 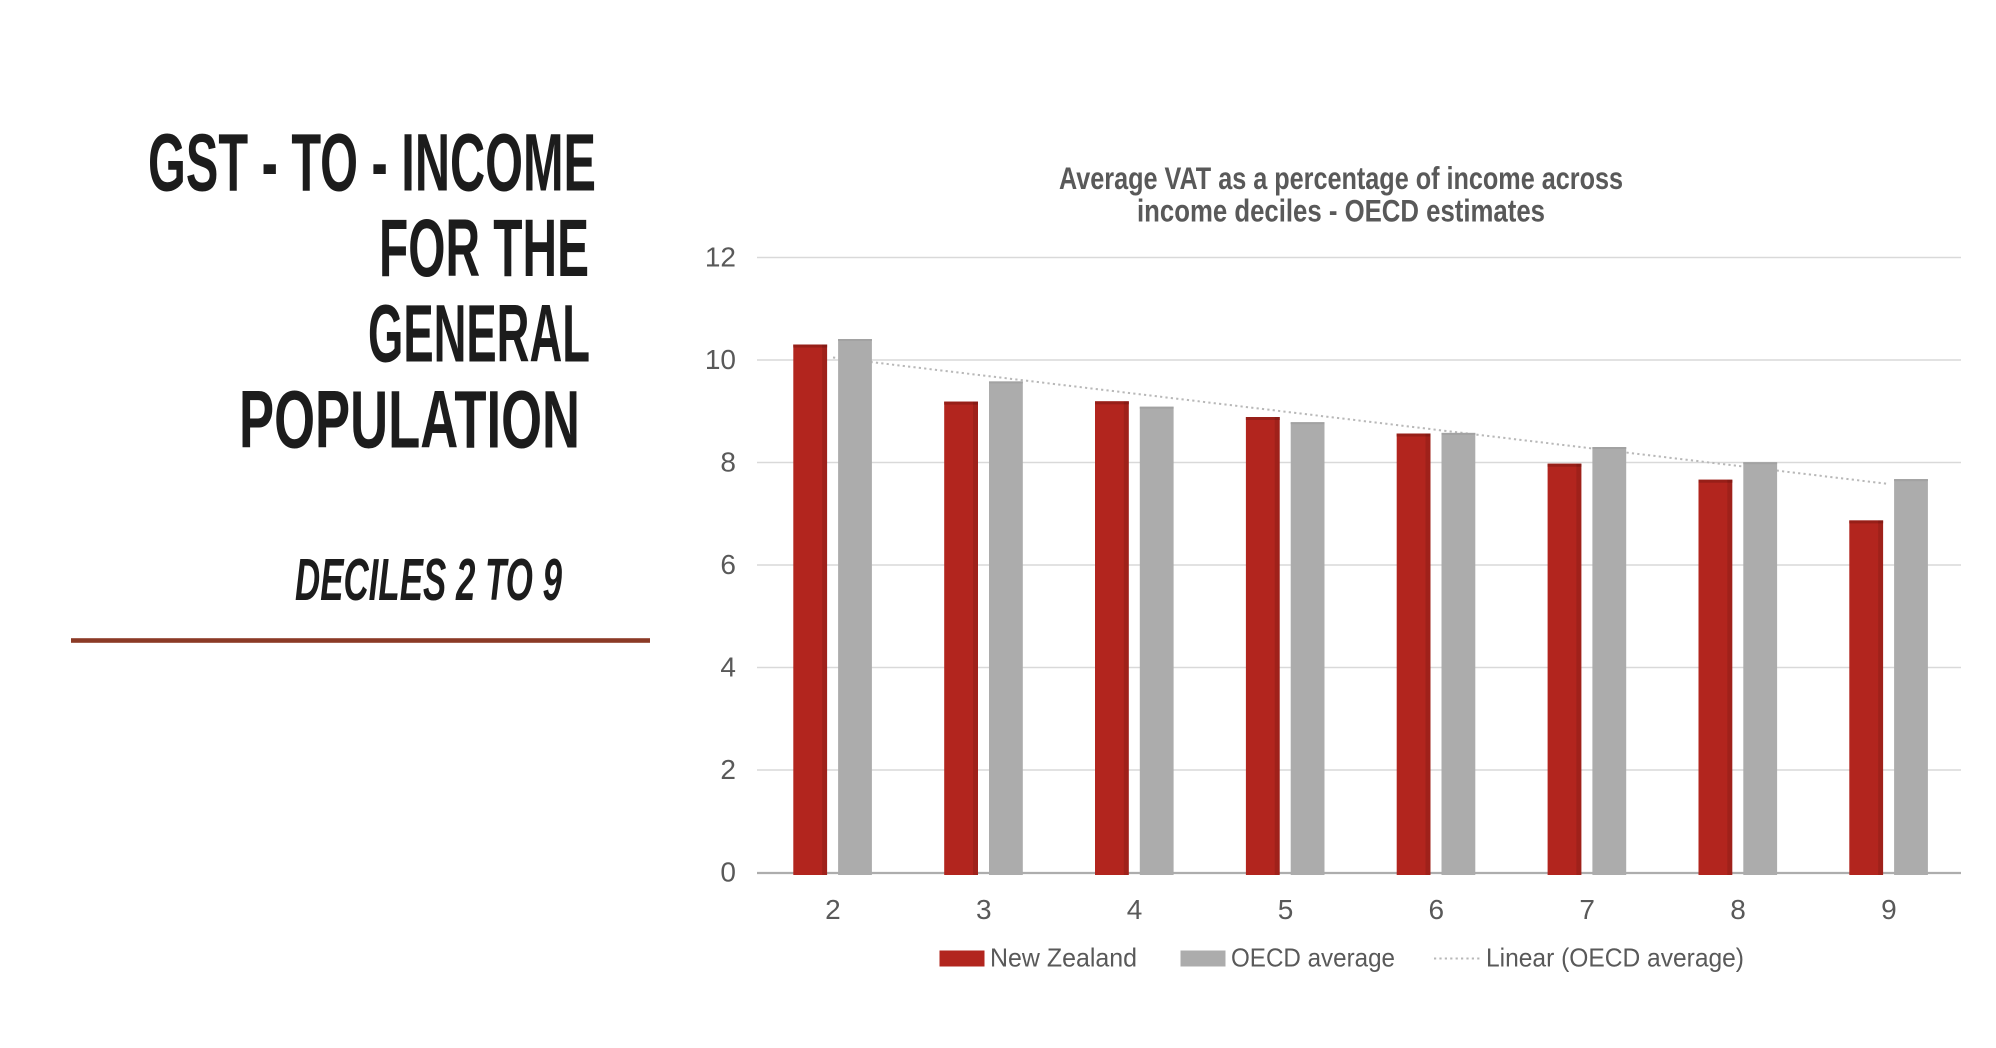 What do you see at coordinates (372, 163) in the screenshot?
I see `svg-text: GST - TO - INCOME` at bounding box center [372, 163].